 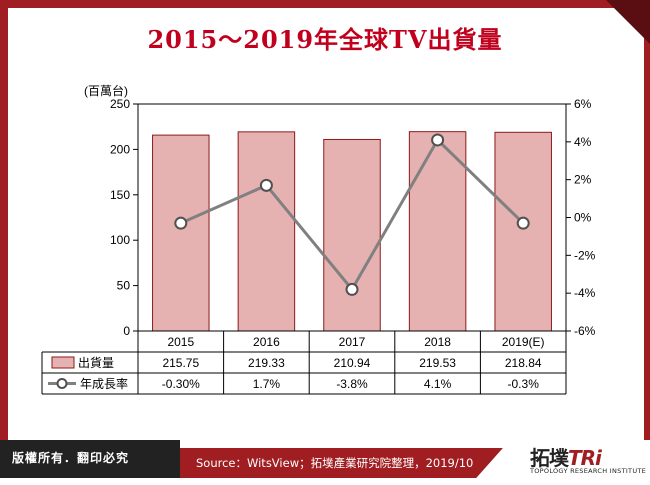 What do you see at coordinates (585, 293) in the screenshot?
I see `y-right-tick-label: -4%` at bounding box center [585, 293].